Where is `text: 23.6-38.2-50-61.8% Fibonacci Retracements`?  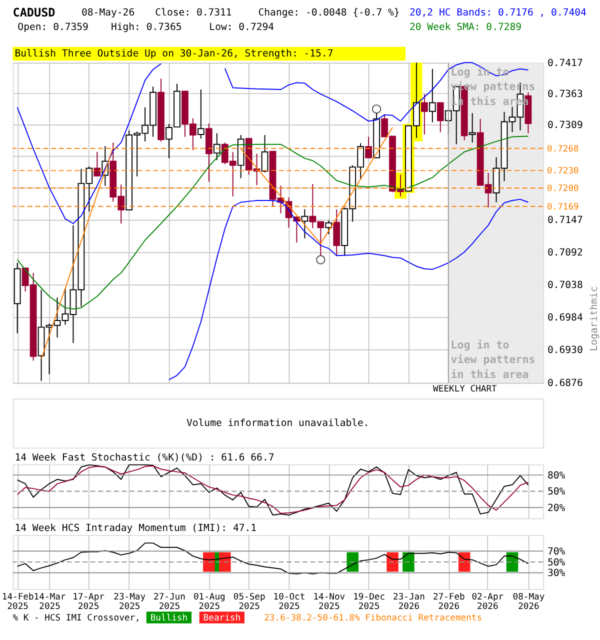
text: 23.6-38.2-50-61.8% Fibonacci Retracements is located at coordinates (373, 618).